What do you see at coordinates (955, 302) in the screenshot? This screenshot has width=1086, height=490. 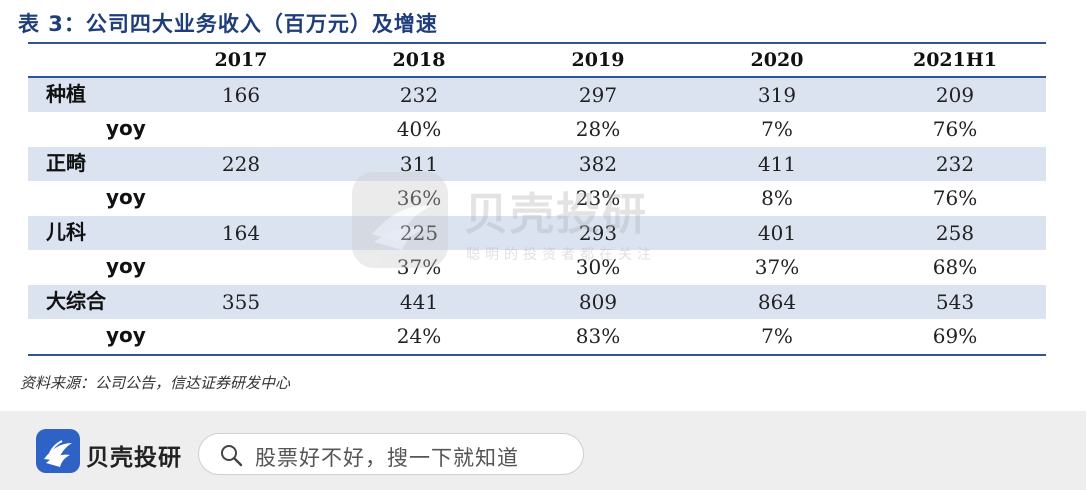 I see `table-cell: 543` at bounding box center [955, 302].